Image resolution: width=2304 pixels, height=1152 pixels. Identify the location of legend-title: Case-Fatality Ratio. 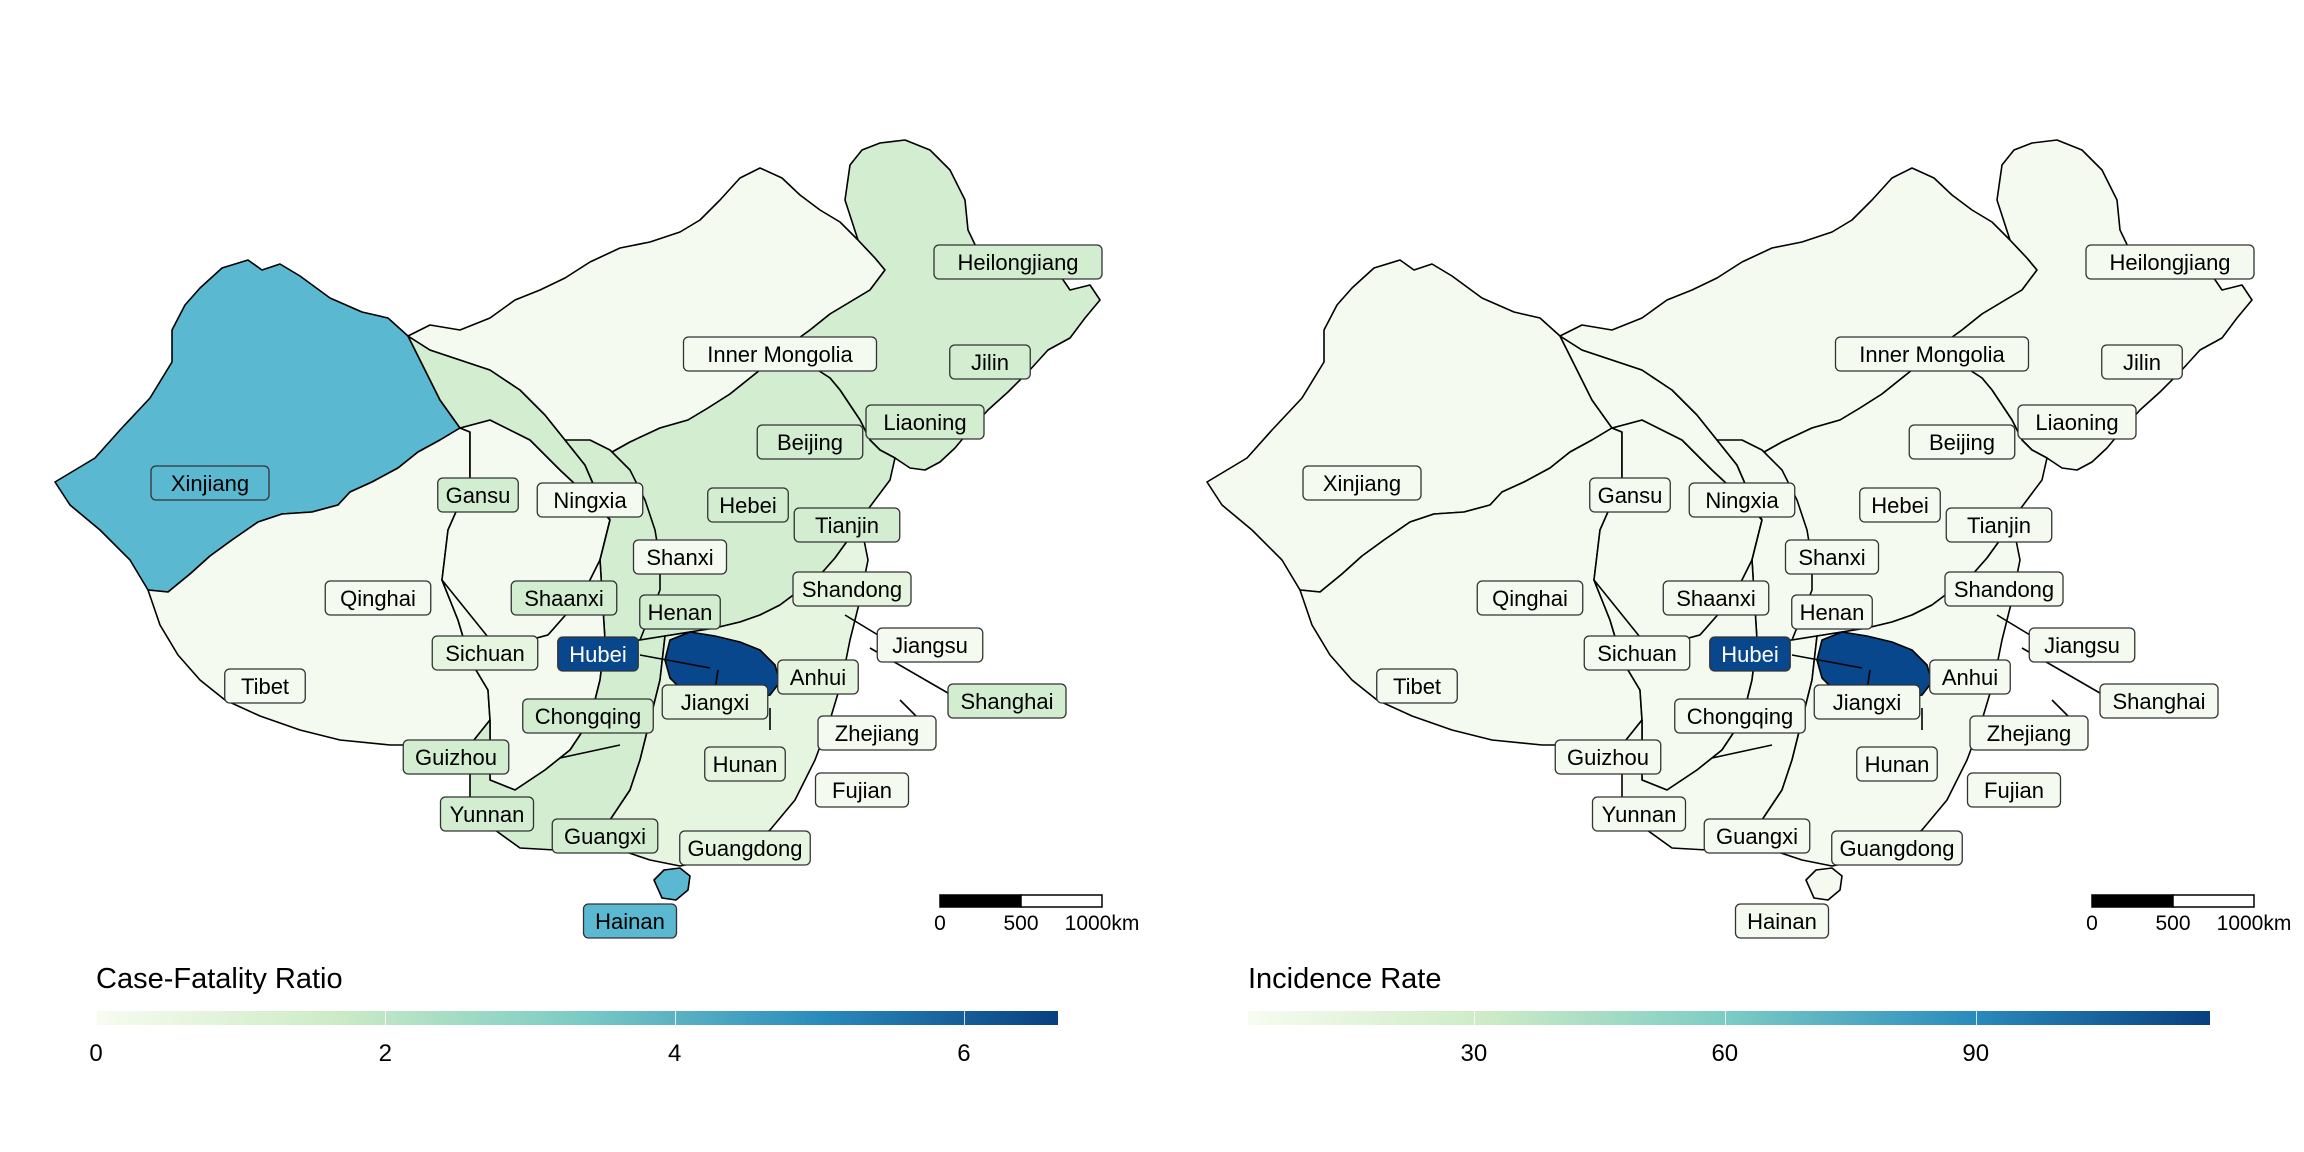
(219, 979).